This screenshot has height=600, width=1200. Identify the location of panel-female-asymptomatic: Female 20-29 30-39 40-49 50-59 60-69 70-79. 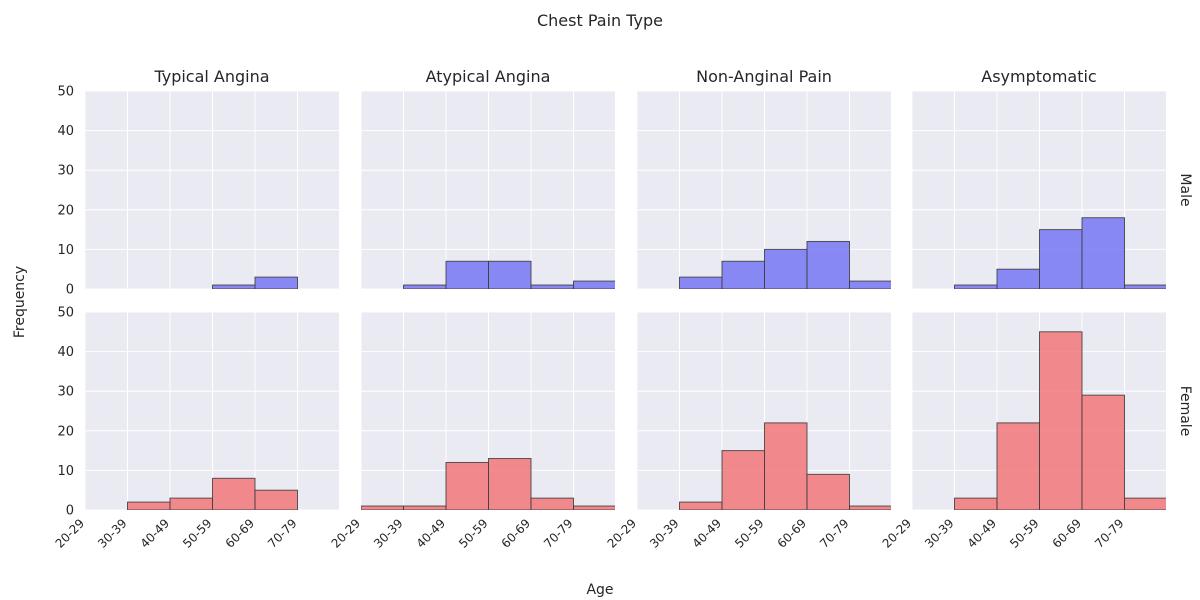
(1036, 431).